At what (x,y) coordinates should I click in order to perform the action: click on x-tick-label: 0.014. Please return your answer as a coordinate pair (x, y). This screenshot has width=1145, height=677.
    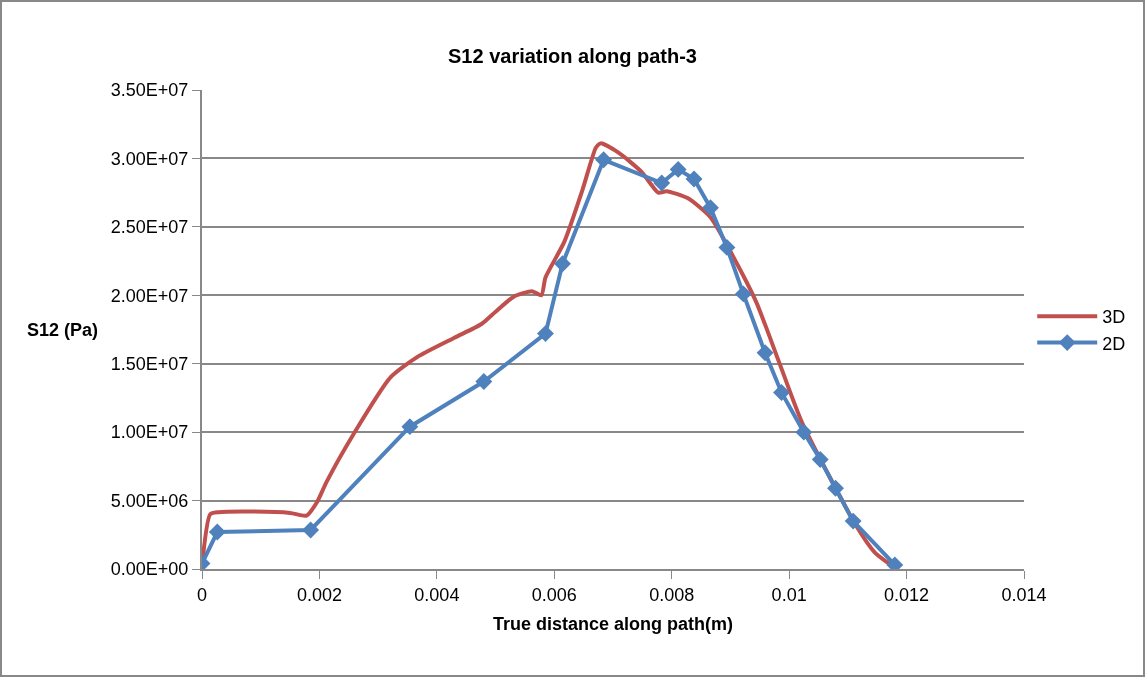
    Looking at the image, I should click on (1024, 594).